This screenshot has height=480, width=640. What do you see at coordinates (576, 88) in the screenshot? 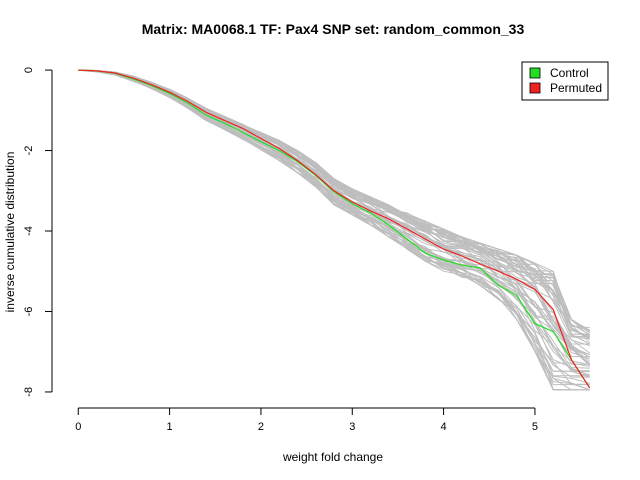
I see `legend-label-permuted: Permuted` at bounding box center [576, 88].